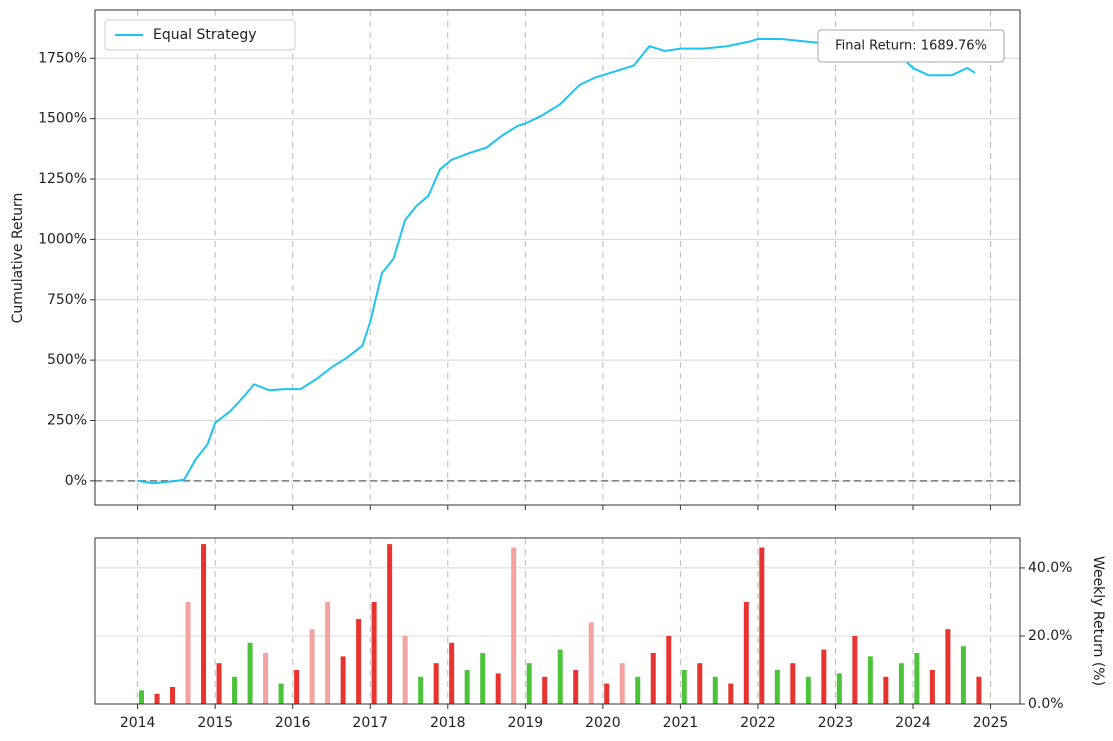  What do you see at coordinates (18, 258) in the screenshot?
I see `y-axis-label: Cumulative Return` at bounding box center [18, 258].